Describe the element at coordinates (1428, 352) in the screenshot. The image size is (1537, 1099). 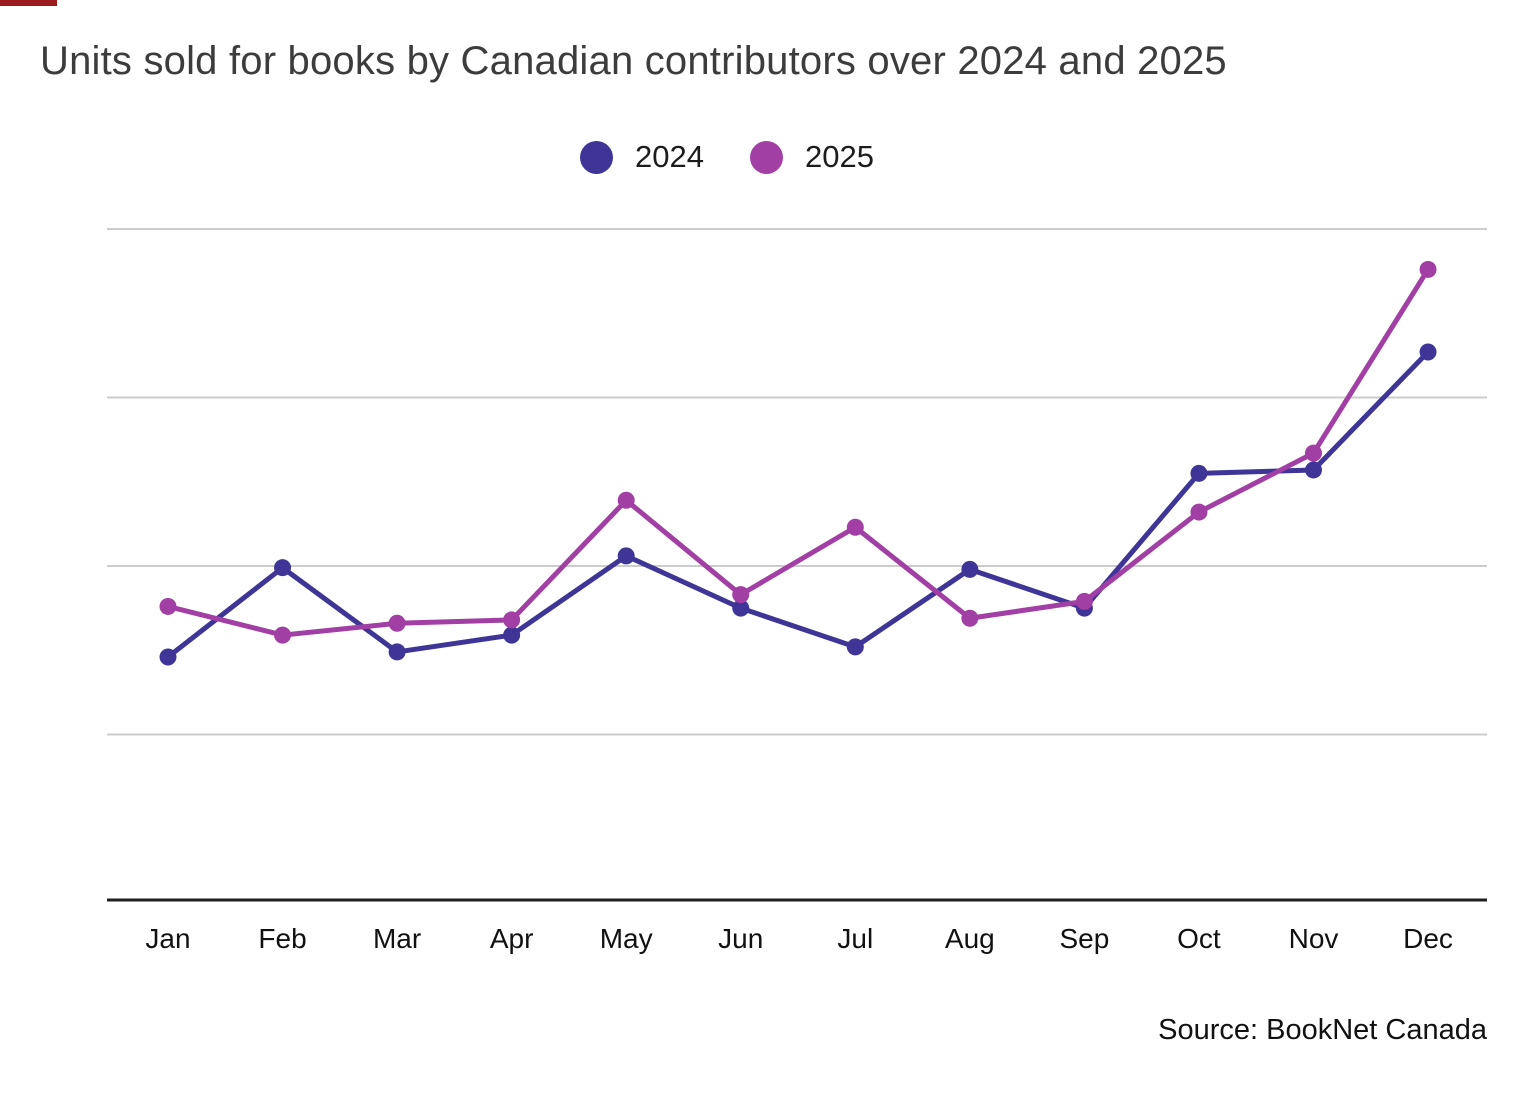
I see `data-point-2024-Dec` at that location.